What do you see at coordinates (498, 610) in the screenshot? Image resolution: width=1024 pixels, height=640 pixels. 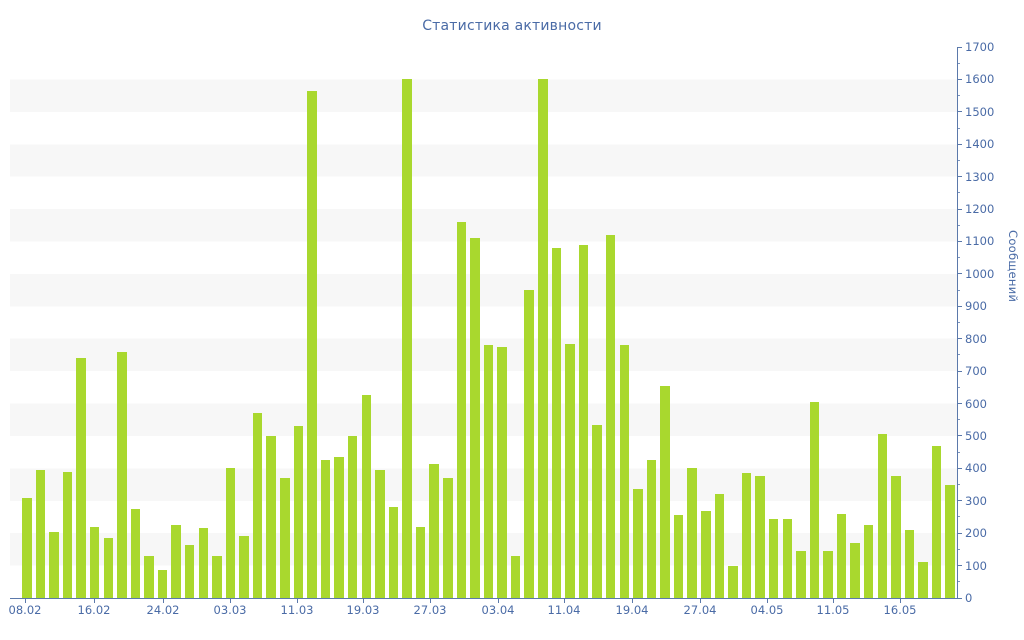 I see `x-tick-label: 03.04` at bounding box center [498, 610].